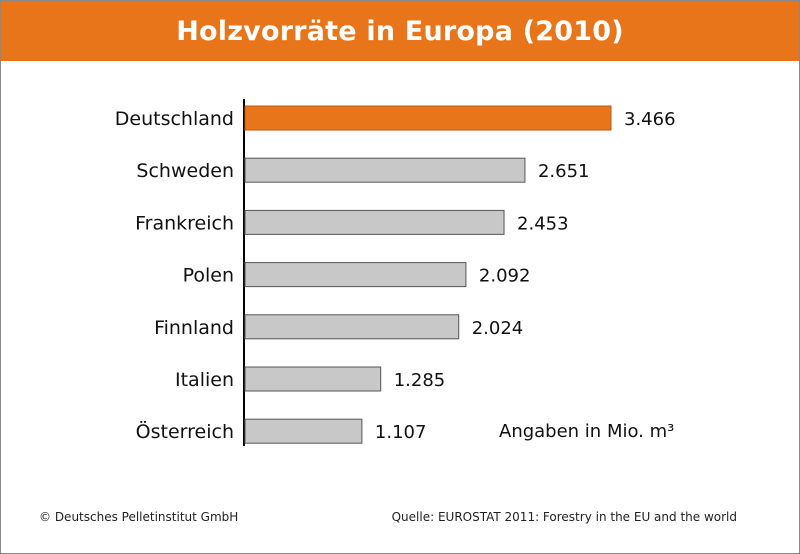 This screenshot has width=800, height=554. I want to click on bar-österreich, so click(303, 431).